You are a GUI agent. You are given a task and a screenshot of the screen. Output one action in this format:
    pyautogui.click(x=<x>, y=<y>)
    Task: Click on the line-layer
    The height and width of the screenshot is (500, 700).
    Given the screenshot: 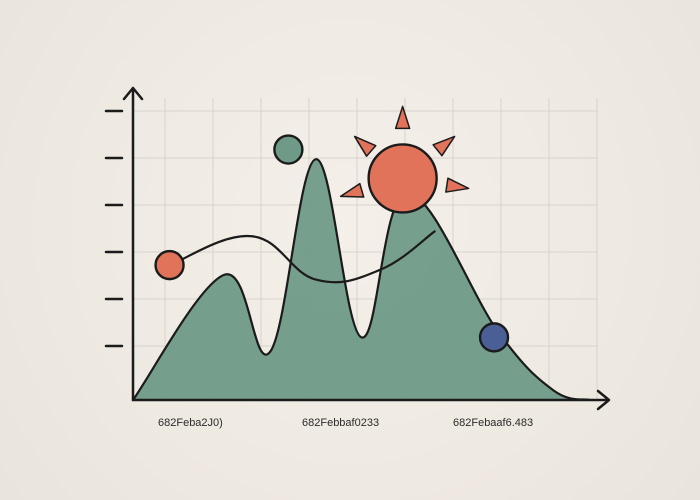 What is the action you would take?
    pyautogui.click(x=302, y=257)
    